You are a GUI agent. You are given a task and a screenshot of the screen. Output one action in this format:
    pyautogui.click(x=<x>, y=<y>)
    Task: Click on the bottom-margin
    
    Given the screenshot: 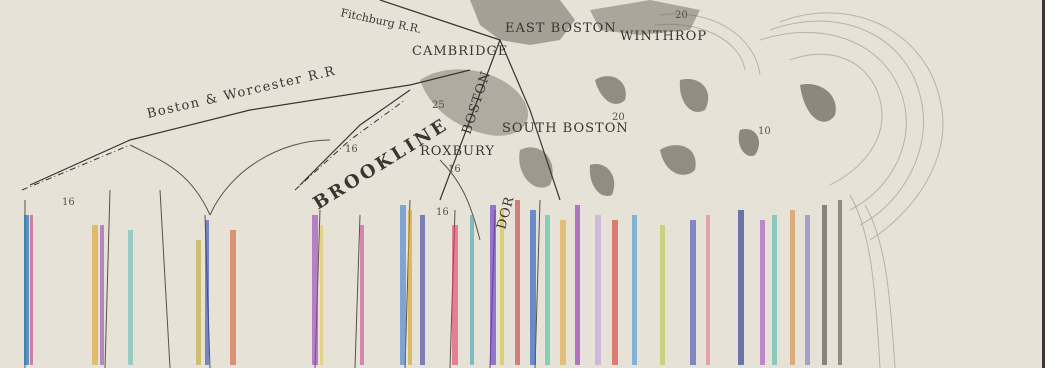 What is the action you would take?
    pyautogui.click(x=531, y=375)
    